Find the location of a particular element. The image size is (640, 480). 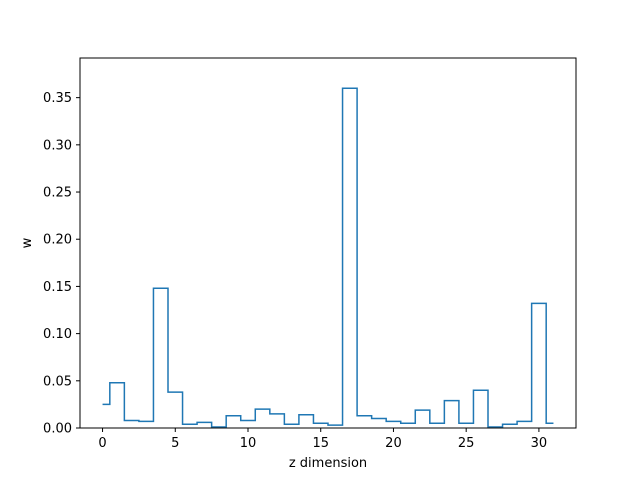

y-axis: 0.00 0.05 0.10 0.15 0.20 0.25 0.30 0.35 is located at coordinates (61, 264).